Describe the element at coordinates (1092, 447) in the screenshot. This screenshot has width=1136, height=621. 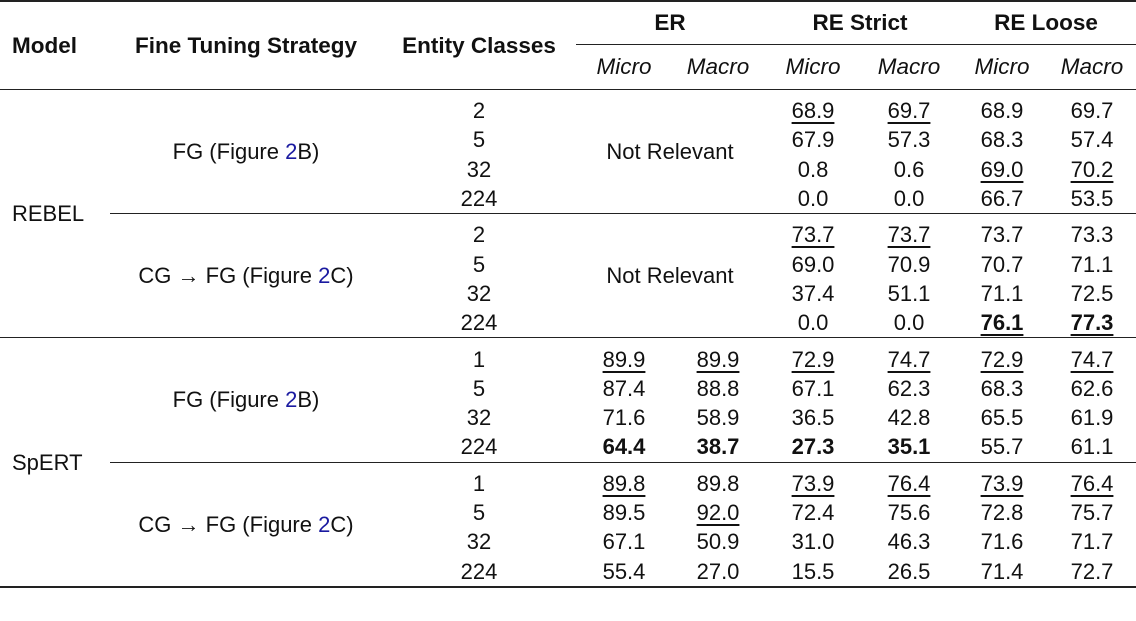
I see `value-cell: 61.1` at that location.